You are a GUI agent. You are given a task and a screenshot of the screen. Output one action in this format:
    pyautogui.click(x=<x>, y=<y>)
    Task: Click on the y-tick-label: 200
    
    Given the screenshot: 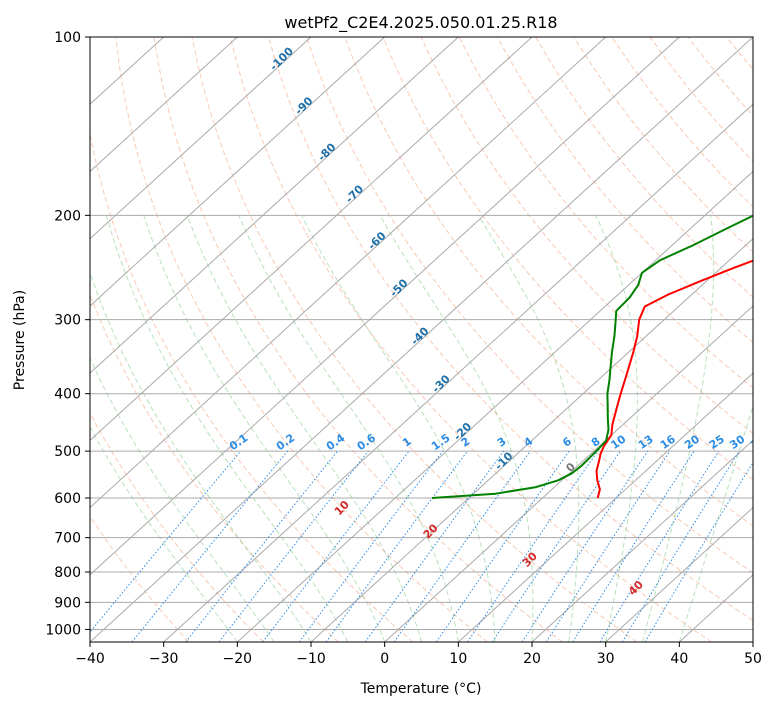 What is the action you would take?
    pyautogui.click(x=67, y=216)
    